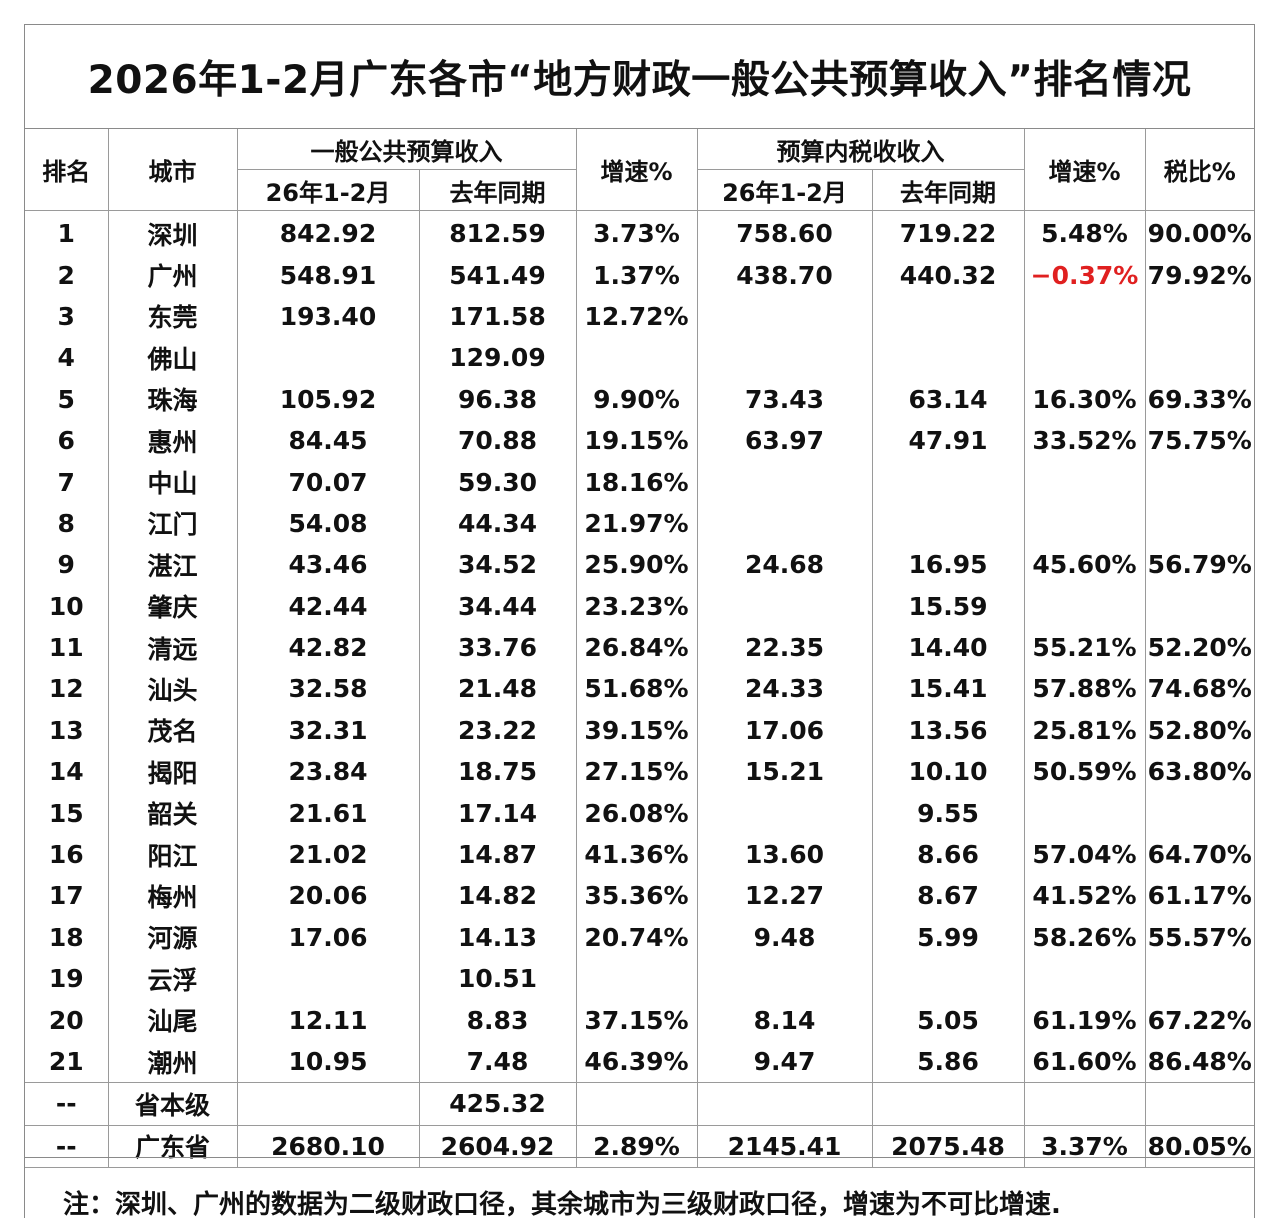  Describe the element at coordinates (328, 606) in the screenshot. I see `cell-general-current: 42.44` at that location.